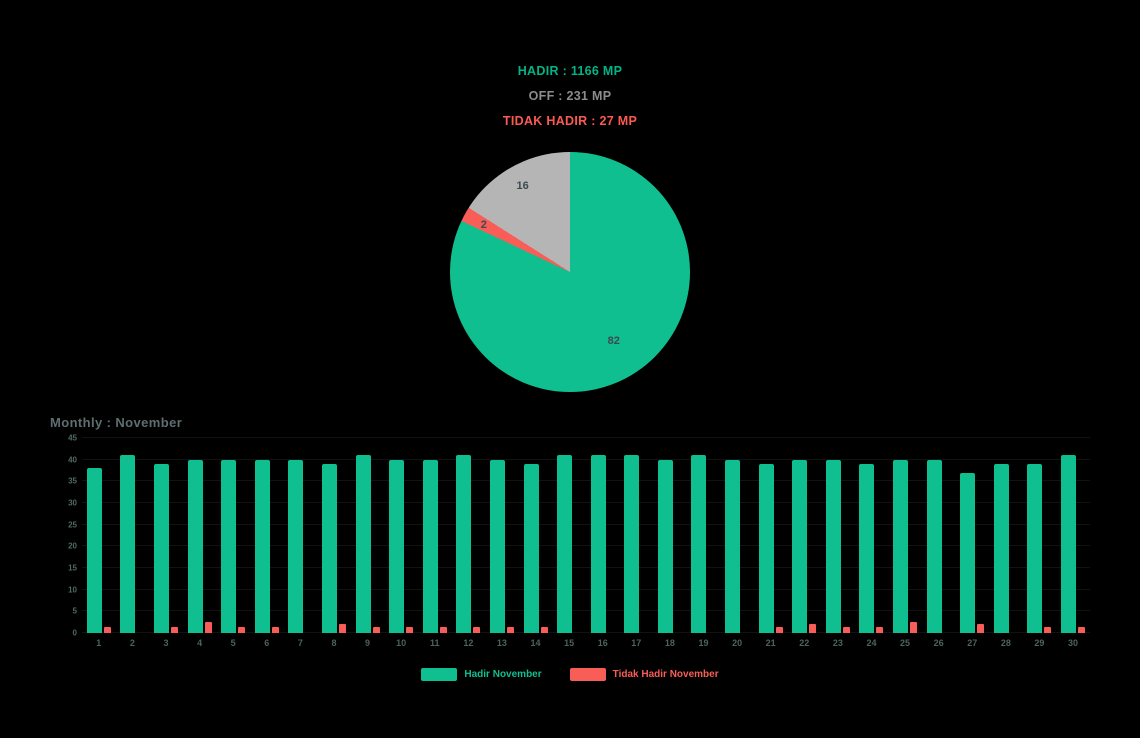 The image size is (1140, 738). I want to click on legend-label: Tidak Hadir November, so click(665, 674).